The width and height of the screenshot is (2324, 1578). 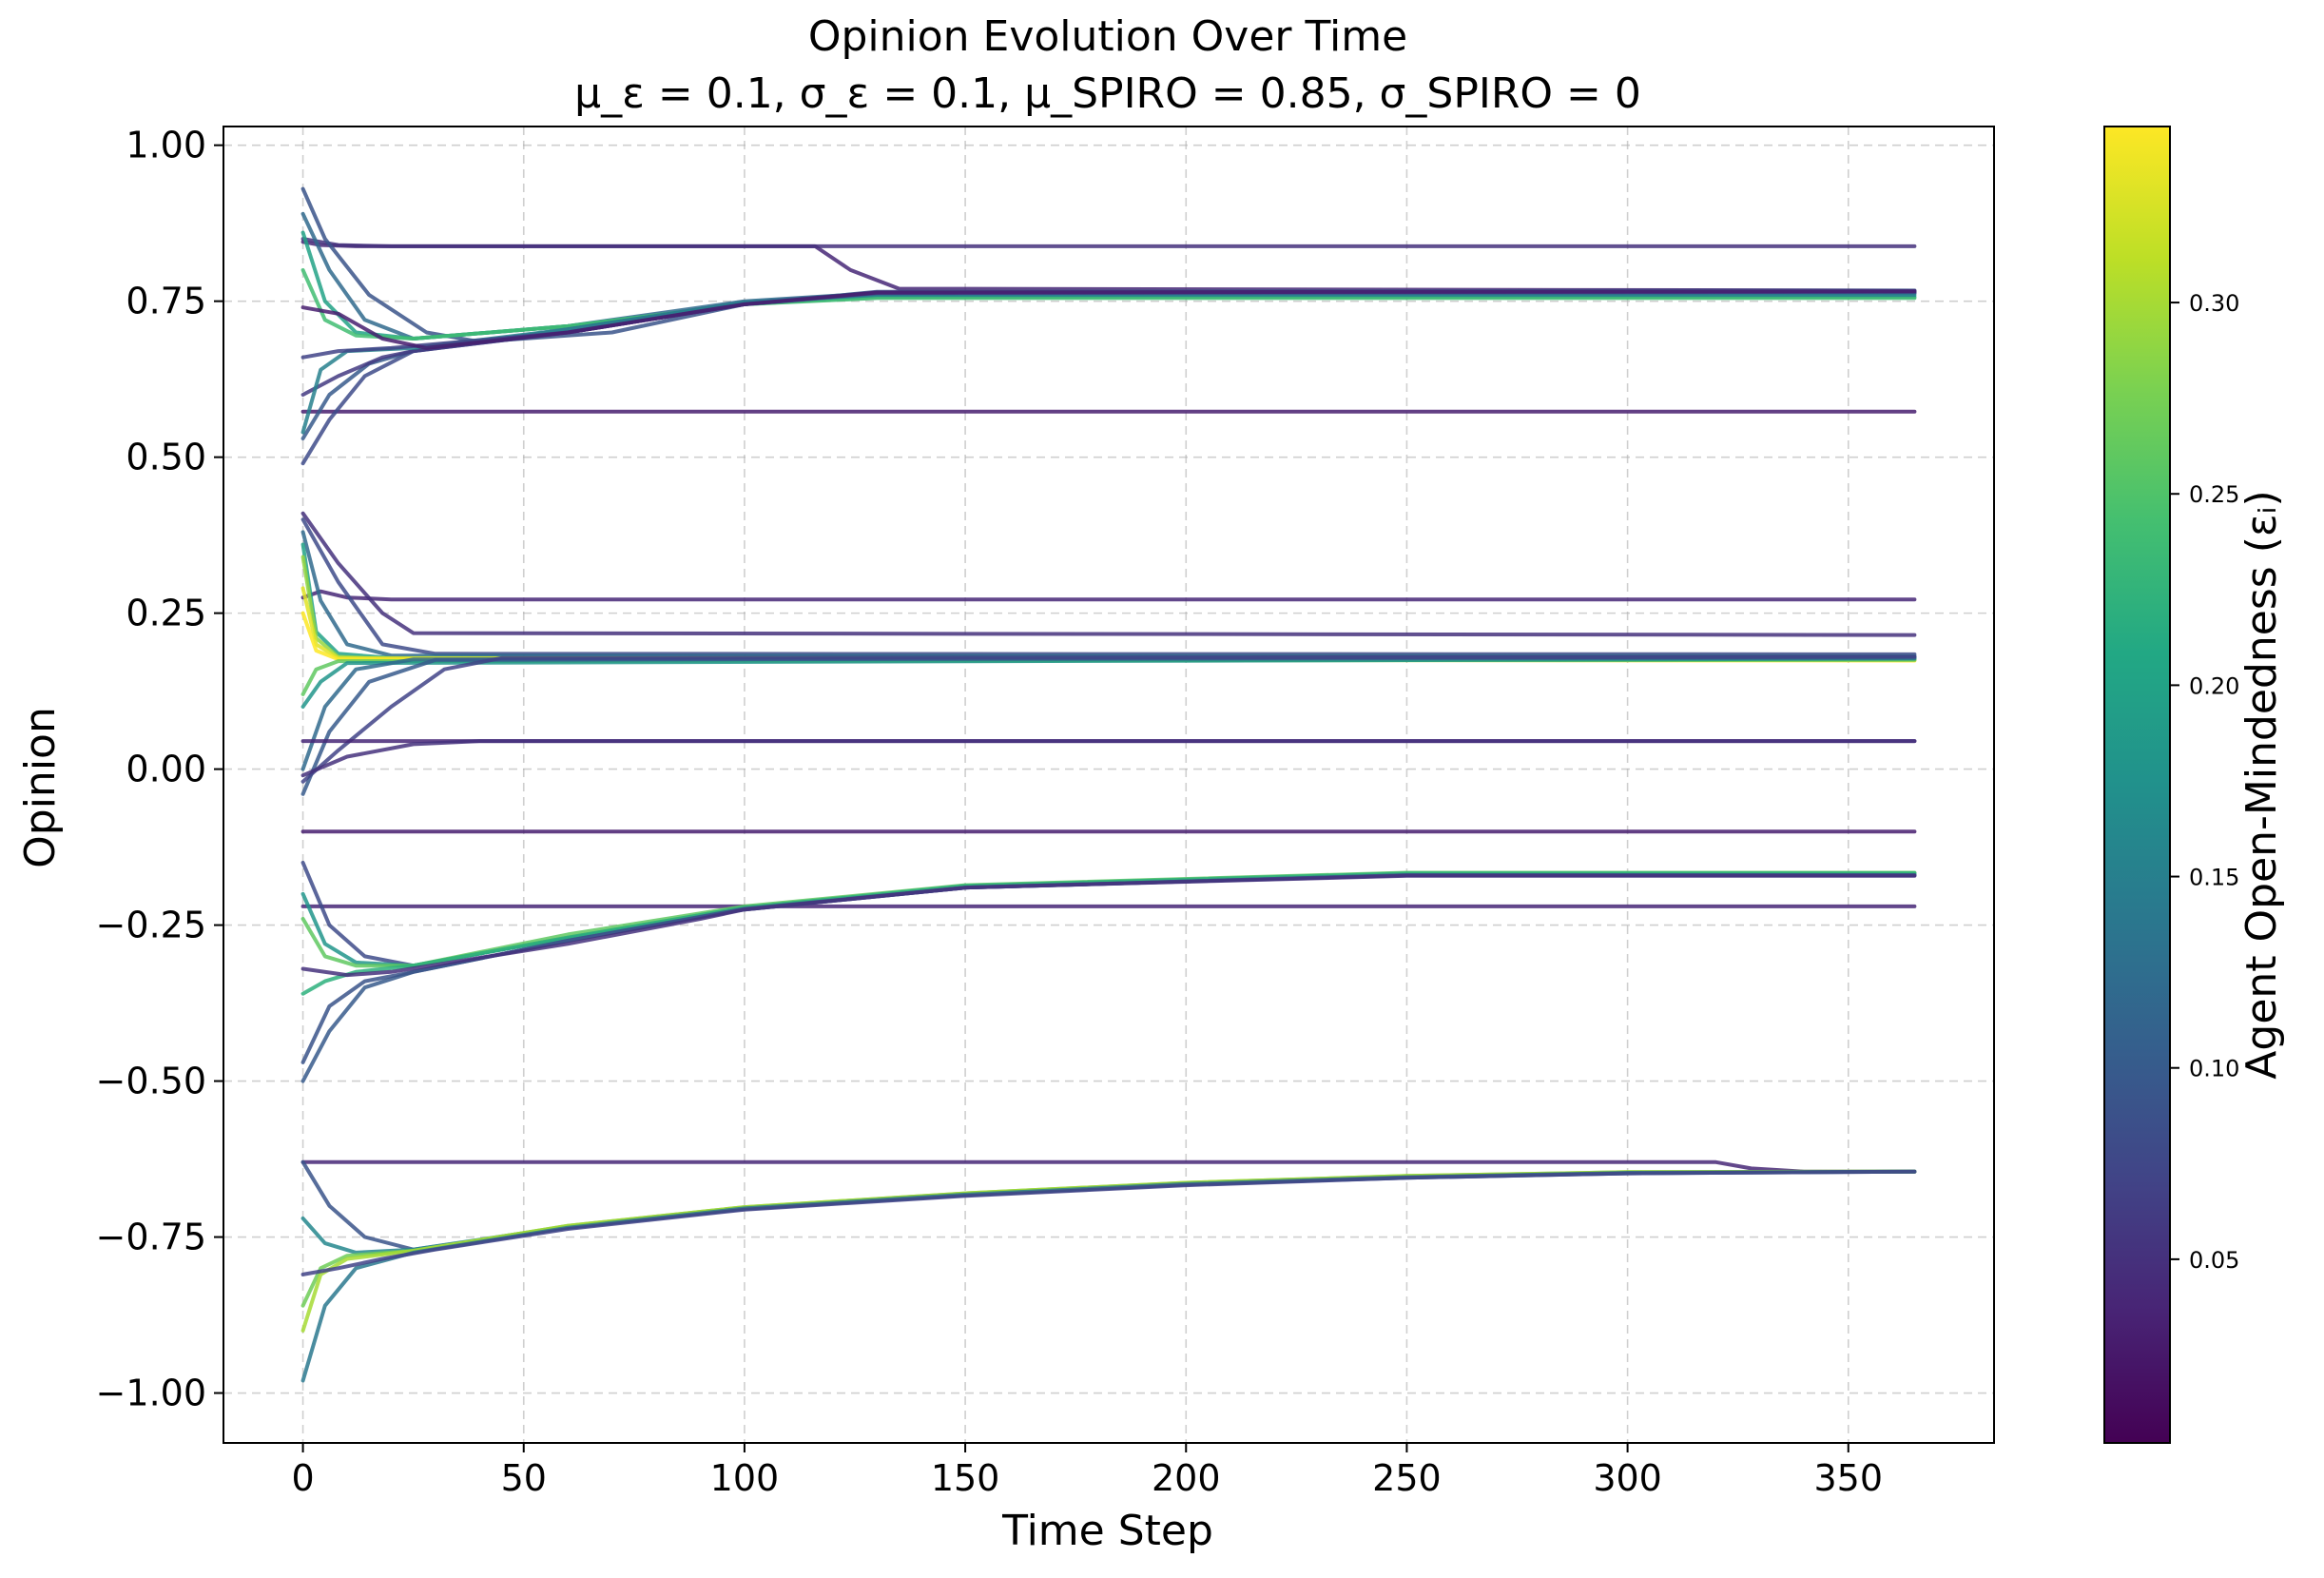 I want to click on colorbar-tick-label: 0.15, so click(x=2214, y=878).